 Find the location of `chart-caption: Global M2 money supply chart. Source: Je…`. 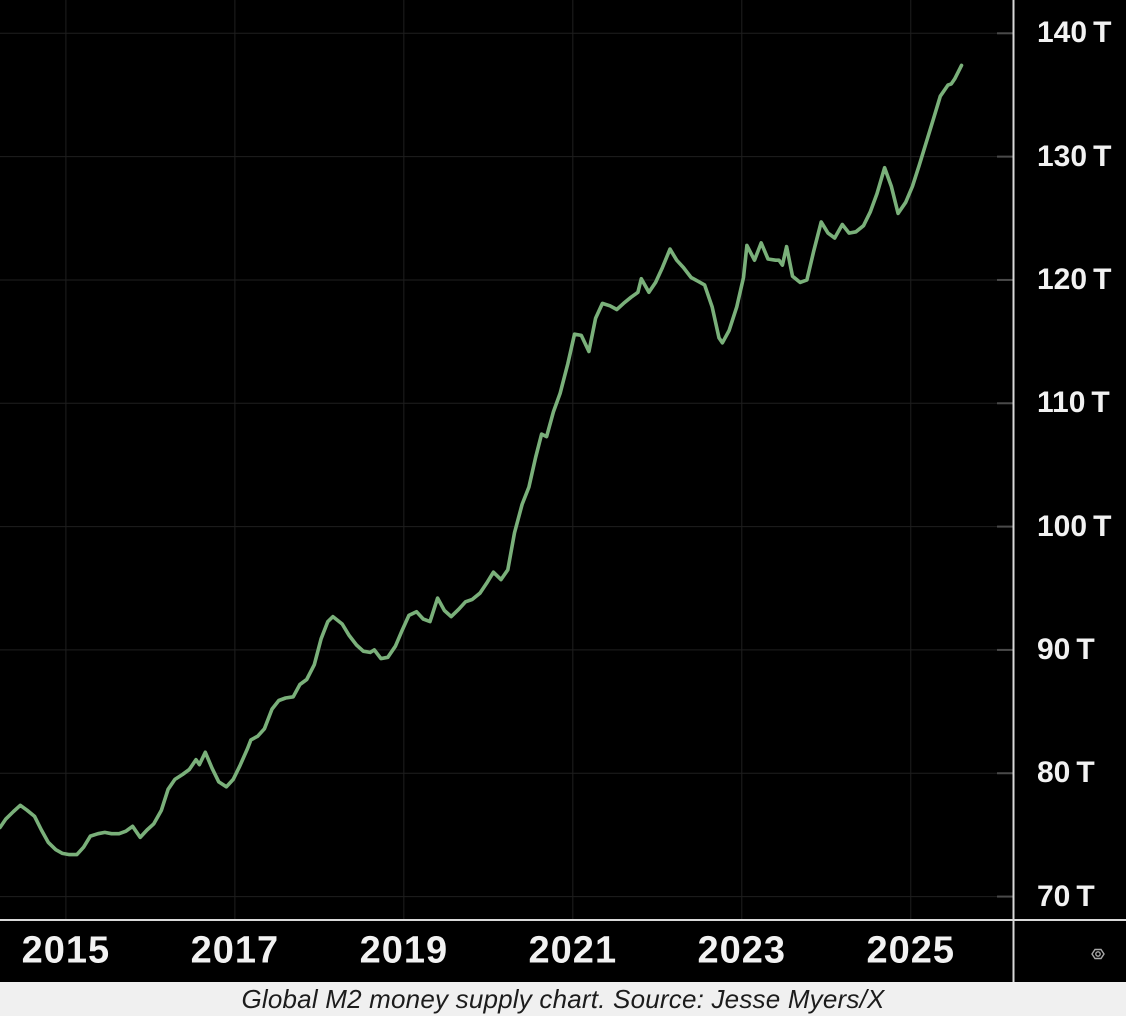

chart-caption: Global M2 money supply chart. Source: Je… is located at coordinates (563, 998).